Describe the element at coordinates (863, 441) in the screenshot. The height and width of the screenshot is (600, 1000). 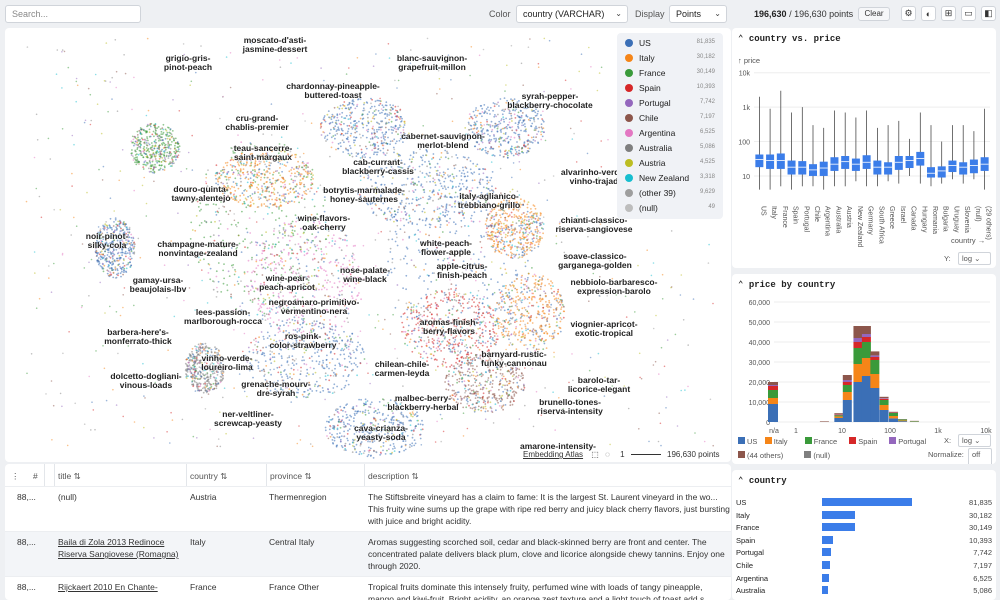
I see `histogram-legend-item: Spain` at that location.